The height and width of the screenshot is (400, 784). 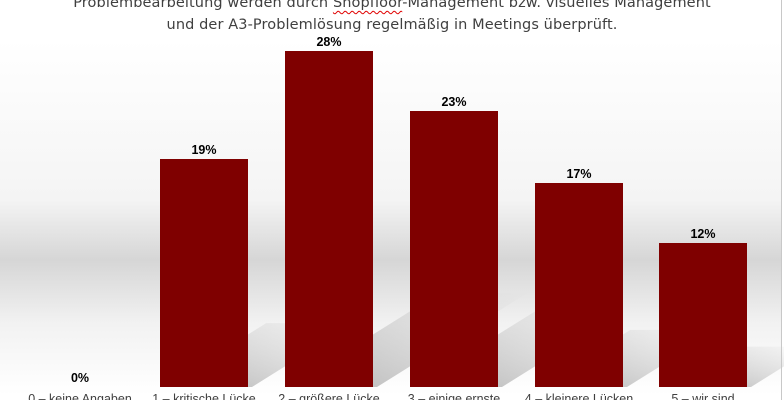 I want to click on category-label: 1 – kritische Lücke, so click(x=204, y=396).